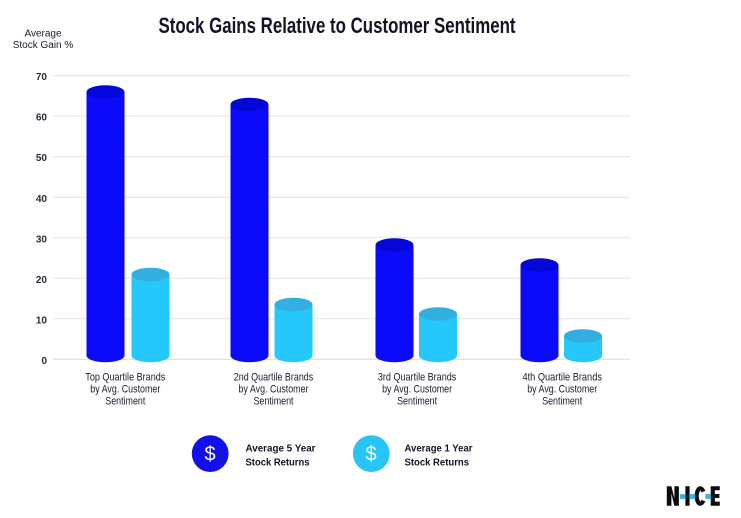  Describe the element at coordinates (43, 33) in the screenshot. I see `svg-text: Average` at that location.